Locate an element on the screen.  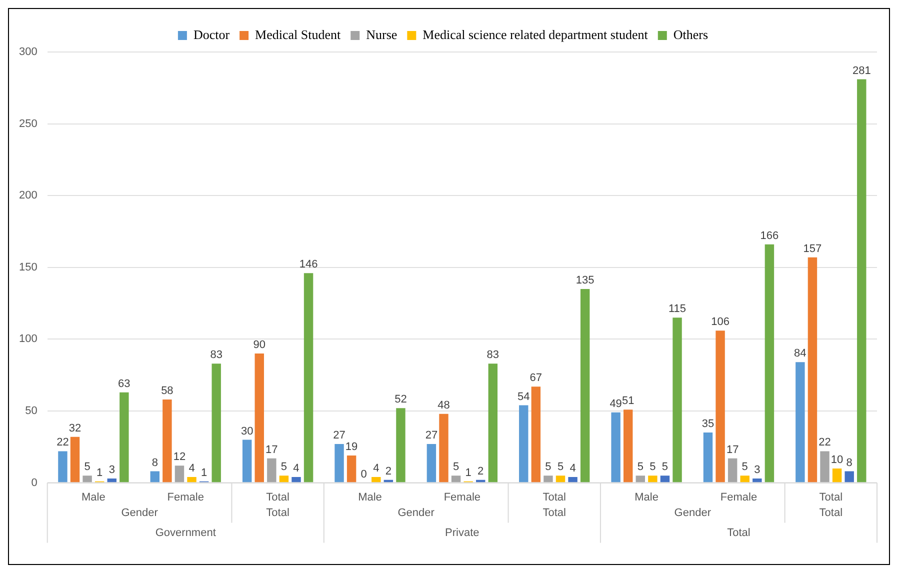
legend-label: Medical Student is located at coordinates (298, 34).